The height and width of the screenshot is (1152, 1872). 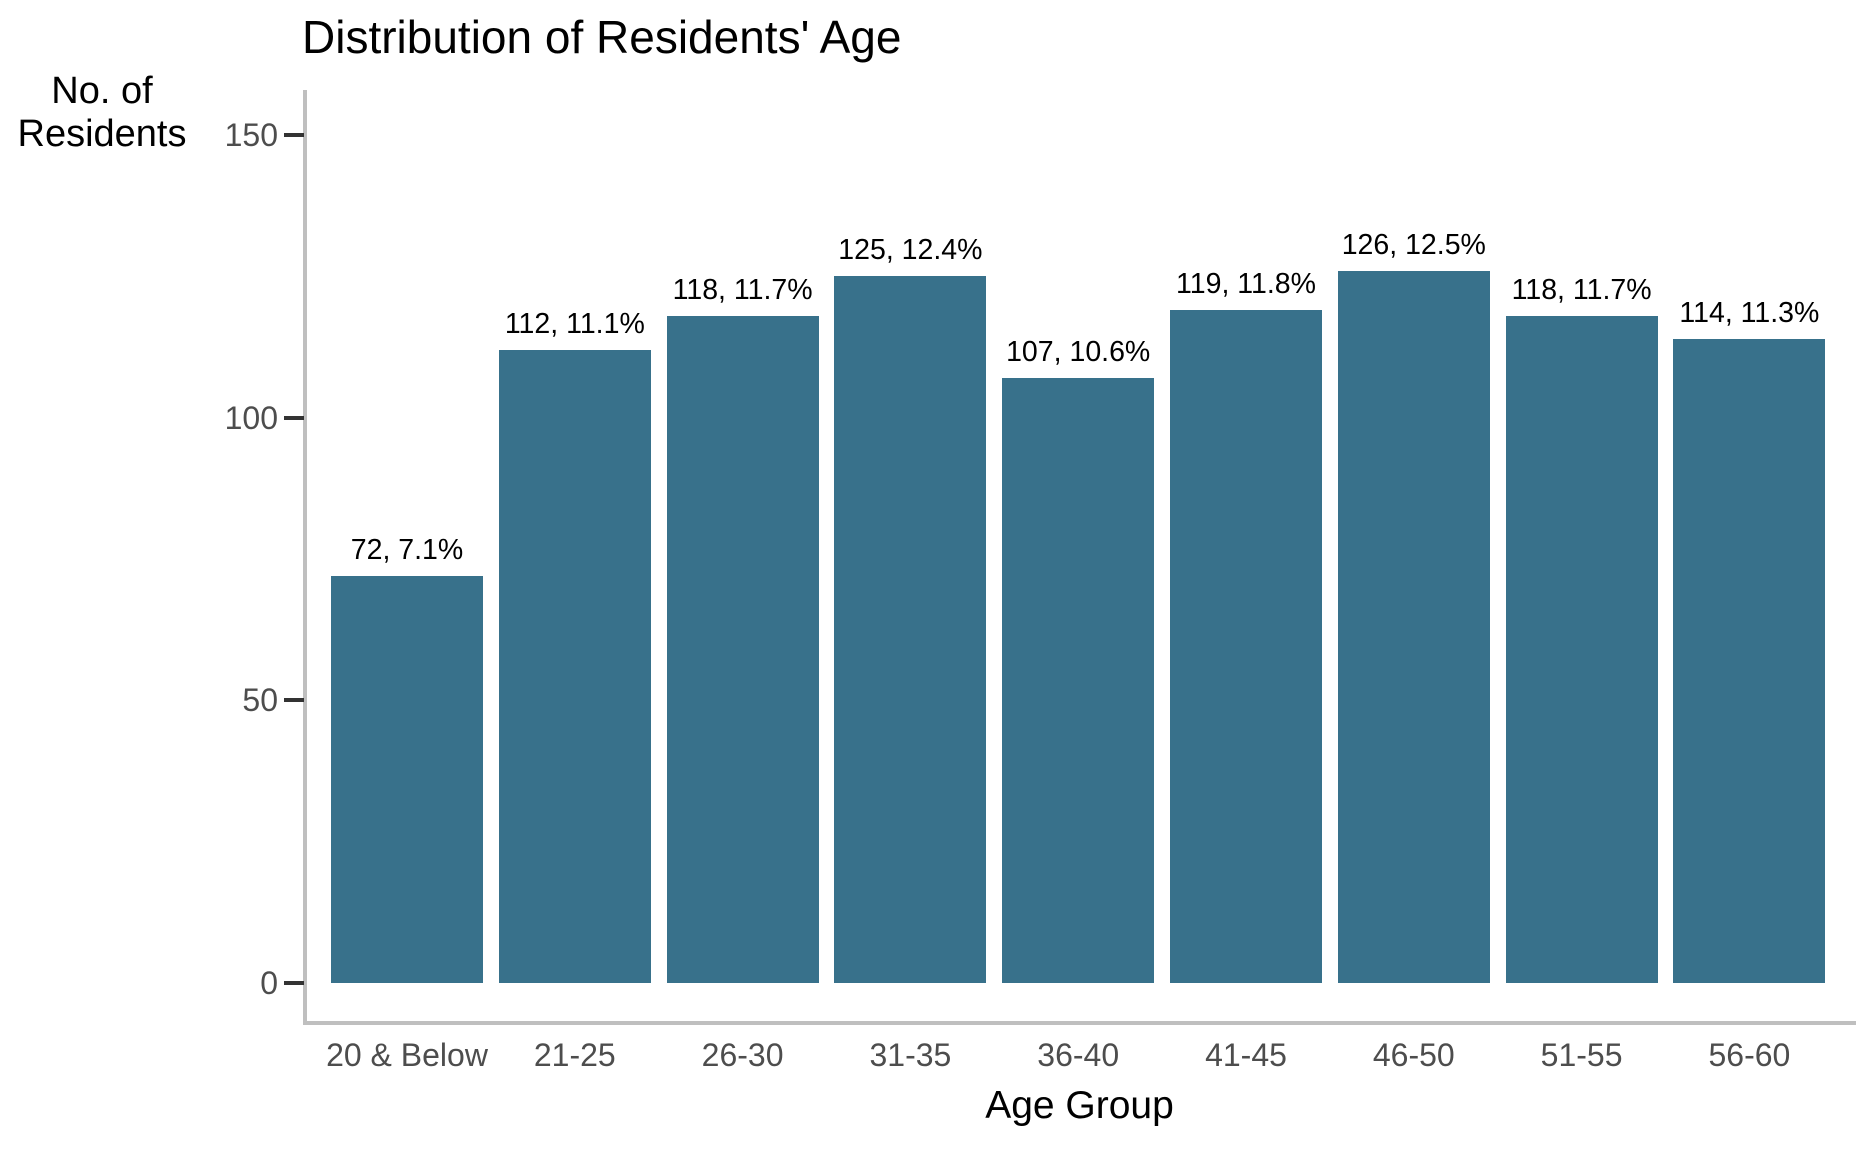 I want to click on x-tick-label: 20 & Below, so click(x=407, y=1055).